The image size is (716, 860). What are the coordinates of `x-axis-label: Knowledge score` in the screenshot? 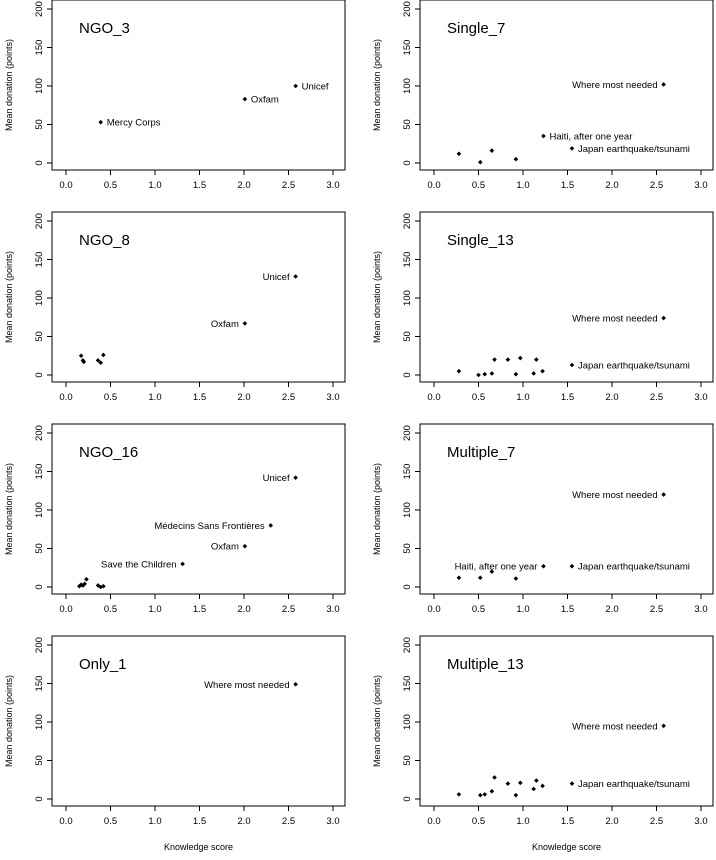 It's located at (198, 847).